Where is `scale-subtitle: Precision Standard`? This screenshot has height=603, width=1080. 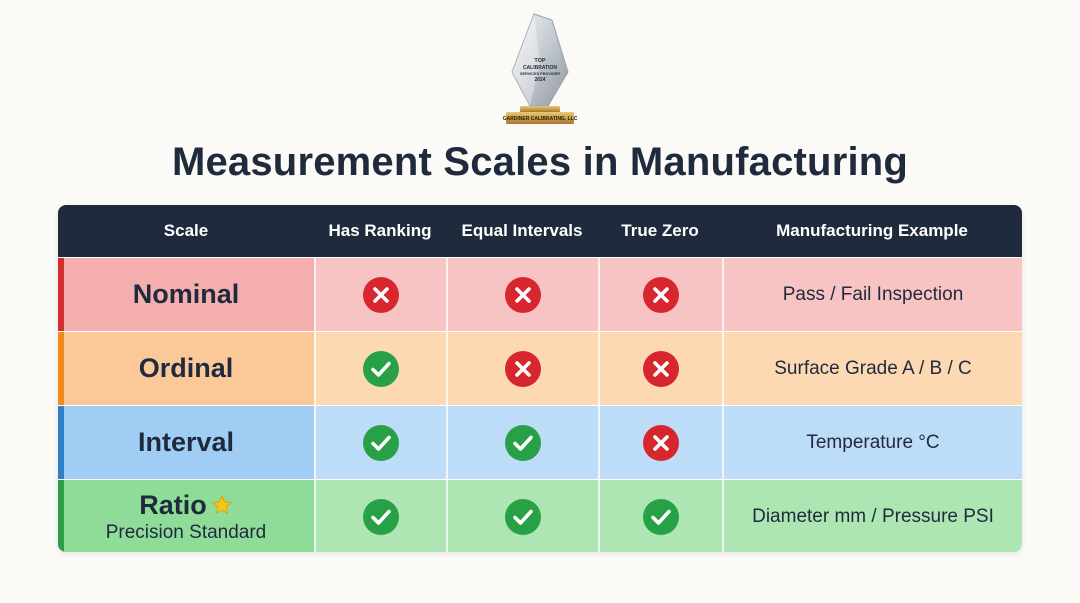 scale-subtitle: Precision Standard is located at coordinates (186, 532).